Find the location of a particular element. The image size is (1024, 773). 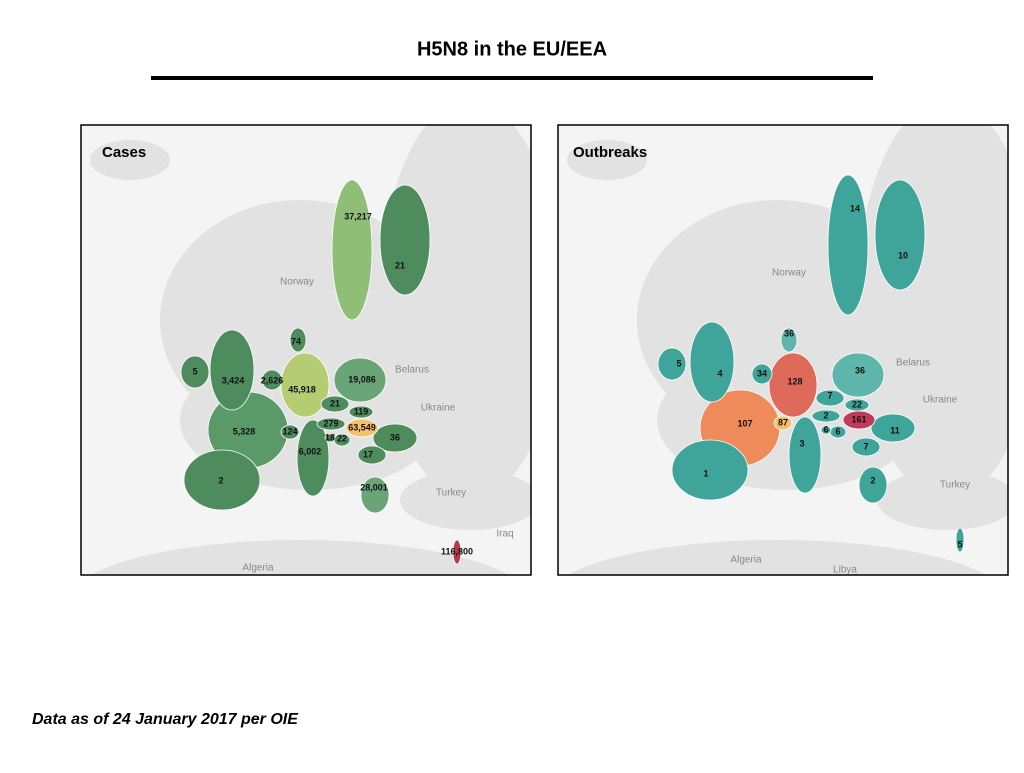

region-value: 119 is located at coordinates (361, 411).